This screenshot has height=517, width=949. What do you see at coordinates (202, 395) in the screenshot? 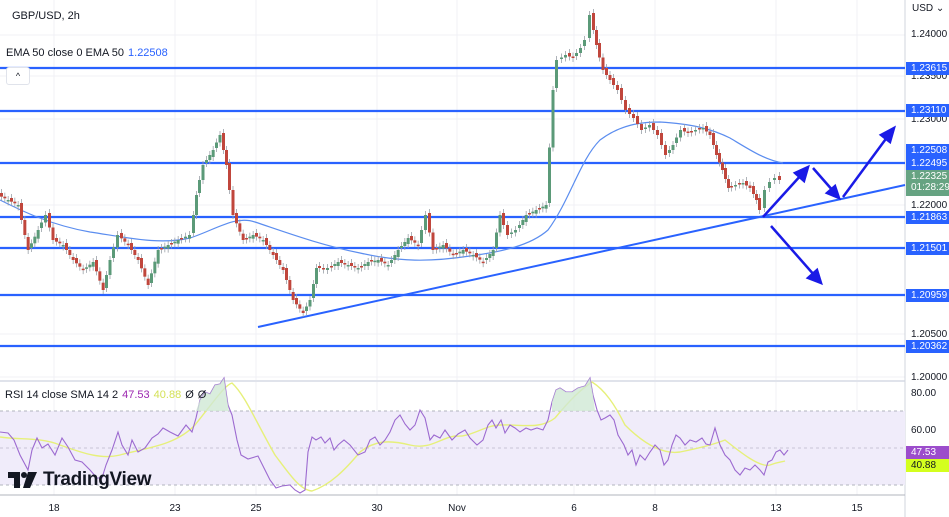
I see `rsi-legend-extra-2: Ø` at bounding box center [202, 395].